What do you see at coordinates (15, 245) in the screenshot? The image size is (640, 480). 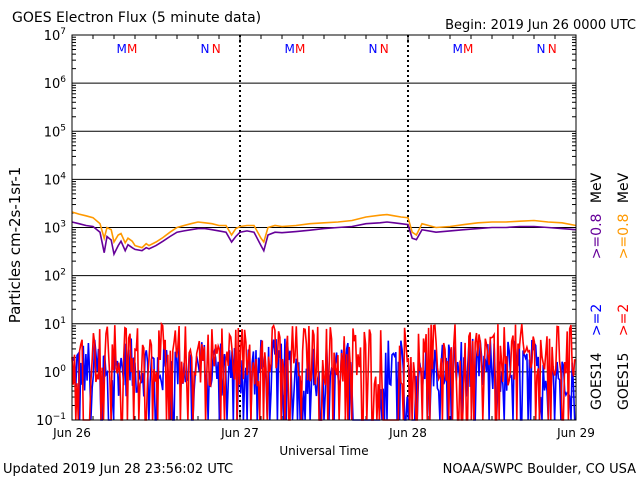 I see `y-axis-label: Particles cm-2s-1sr-1` at bounding box center [15, 245].